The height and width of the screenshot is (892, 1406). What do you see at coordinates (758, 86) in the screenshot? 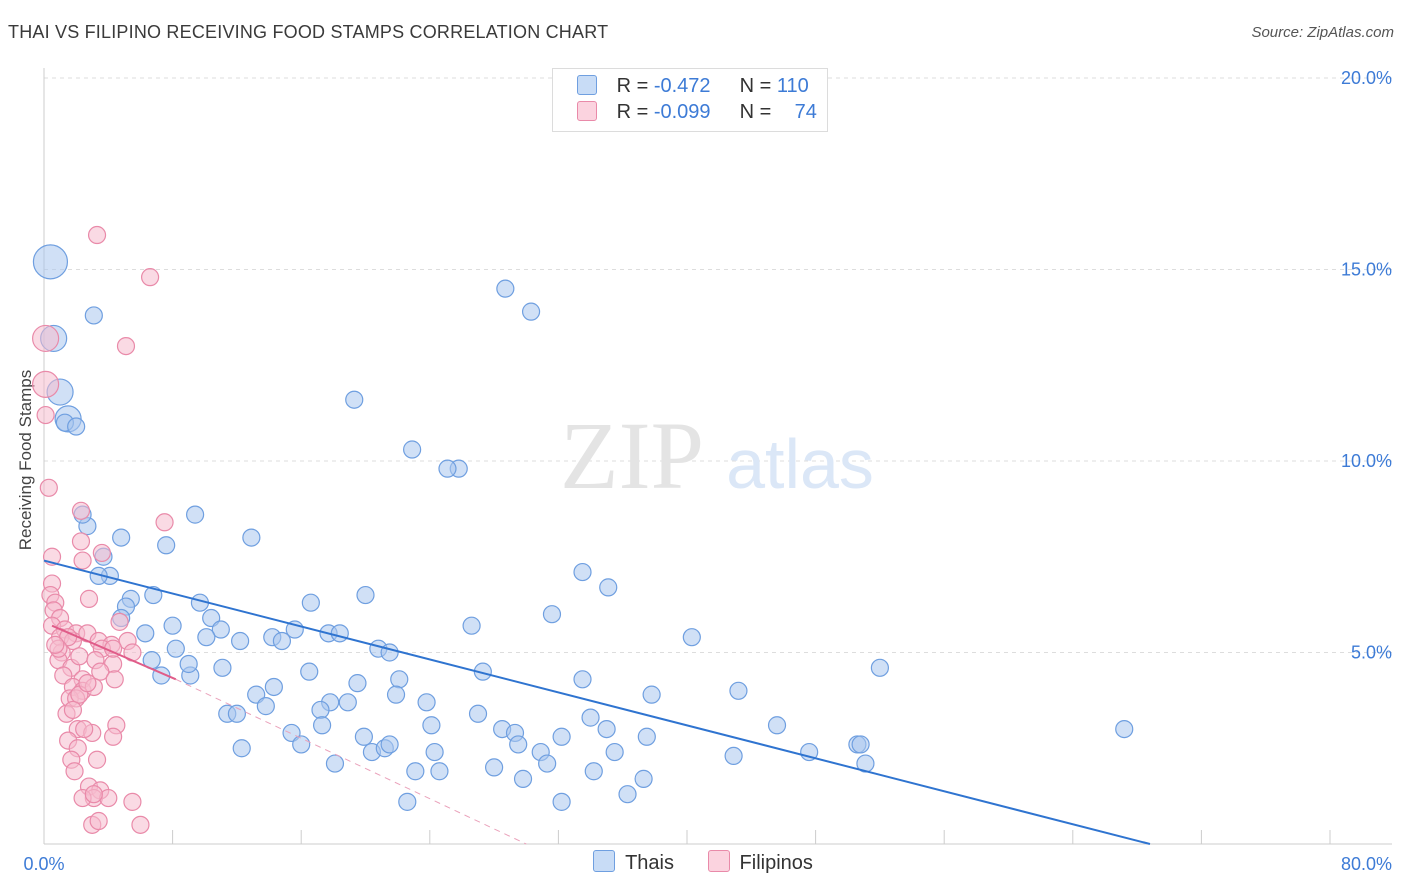
I see `thais-n-label: N =` at bounding box center [758, 86].